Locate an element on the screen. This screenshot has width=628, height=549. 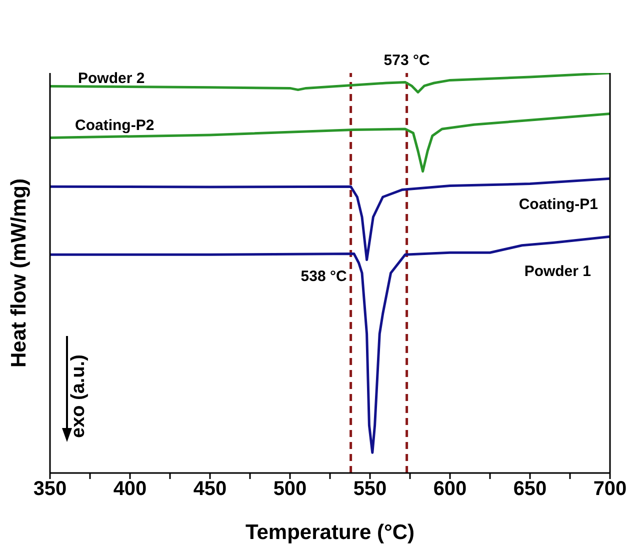
x-axis-title: Temperature (°C) is located at coordinates (330, 532).